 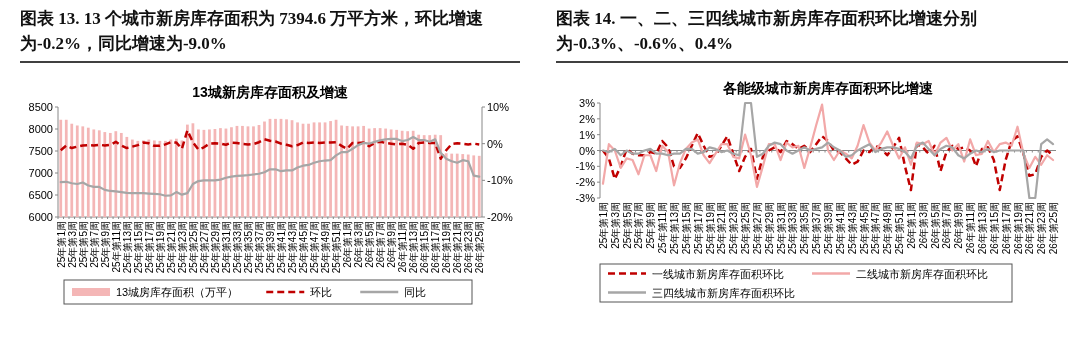 What do you see at coordinates (500, 180) in the screenshot?
I see `y2-tick-label: -10%` at bounding box center [500, 180].